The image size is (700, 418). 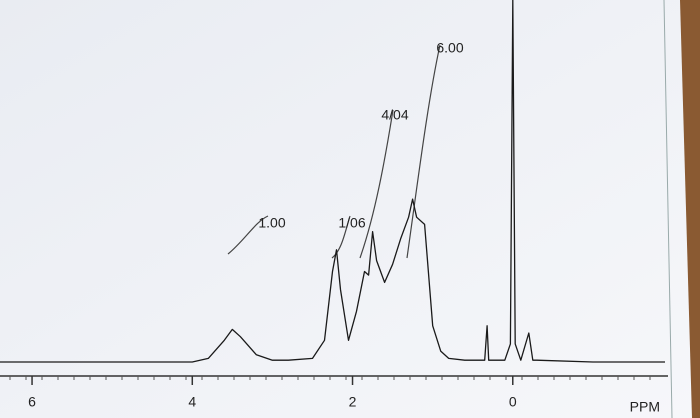 What do you see at coordinates (353, 402) in the screenshot?
I see `x-tick-label: 2` at bounding box center [353, 402].